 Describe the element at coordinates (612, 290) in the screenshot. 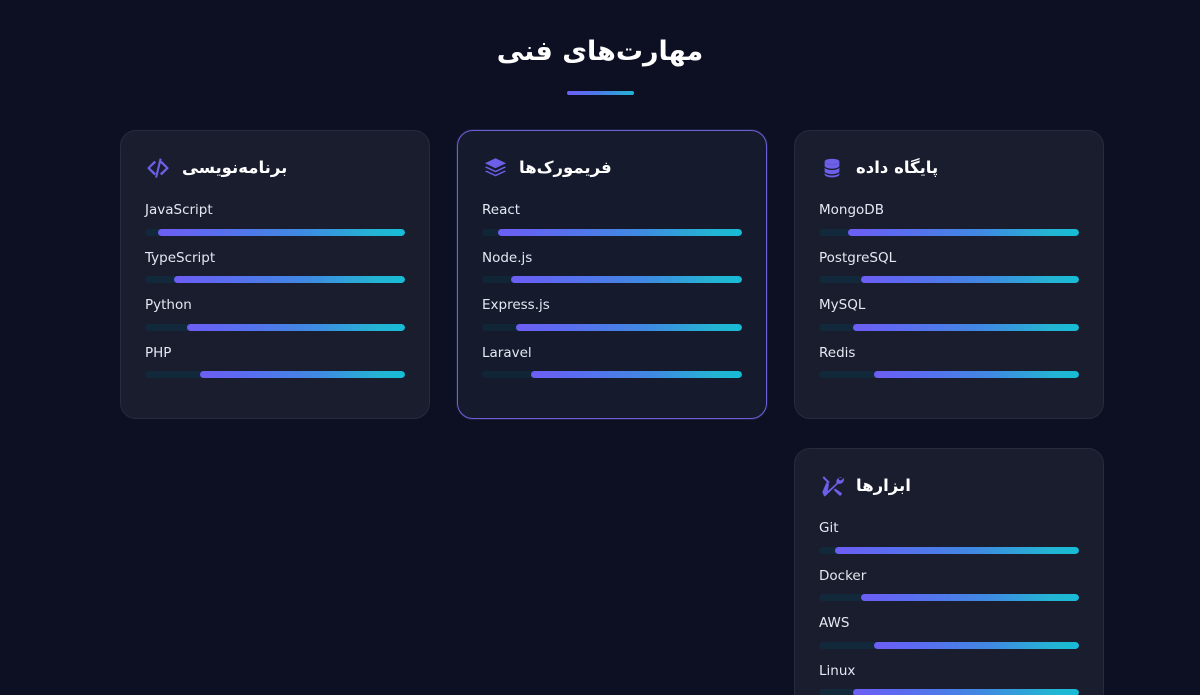

I see `skill-list: React Node.js Express.js Laravel` at that location.